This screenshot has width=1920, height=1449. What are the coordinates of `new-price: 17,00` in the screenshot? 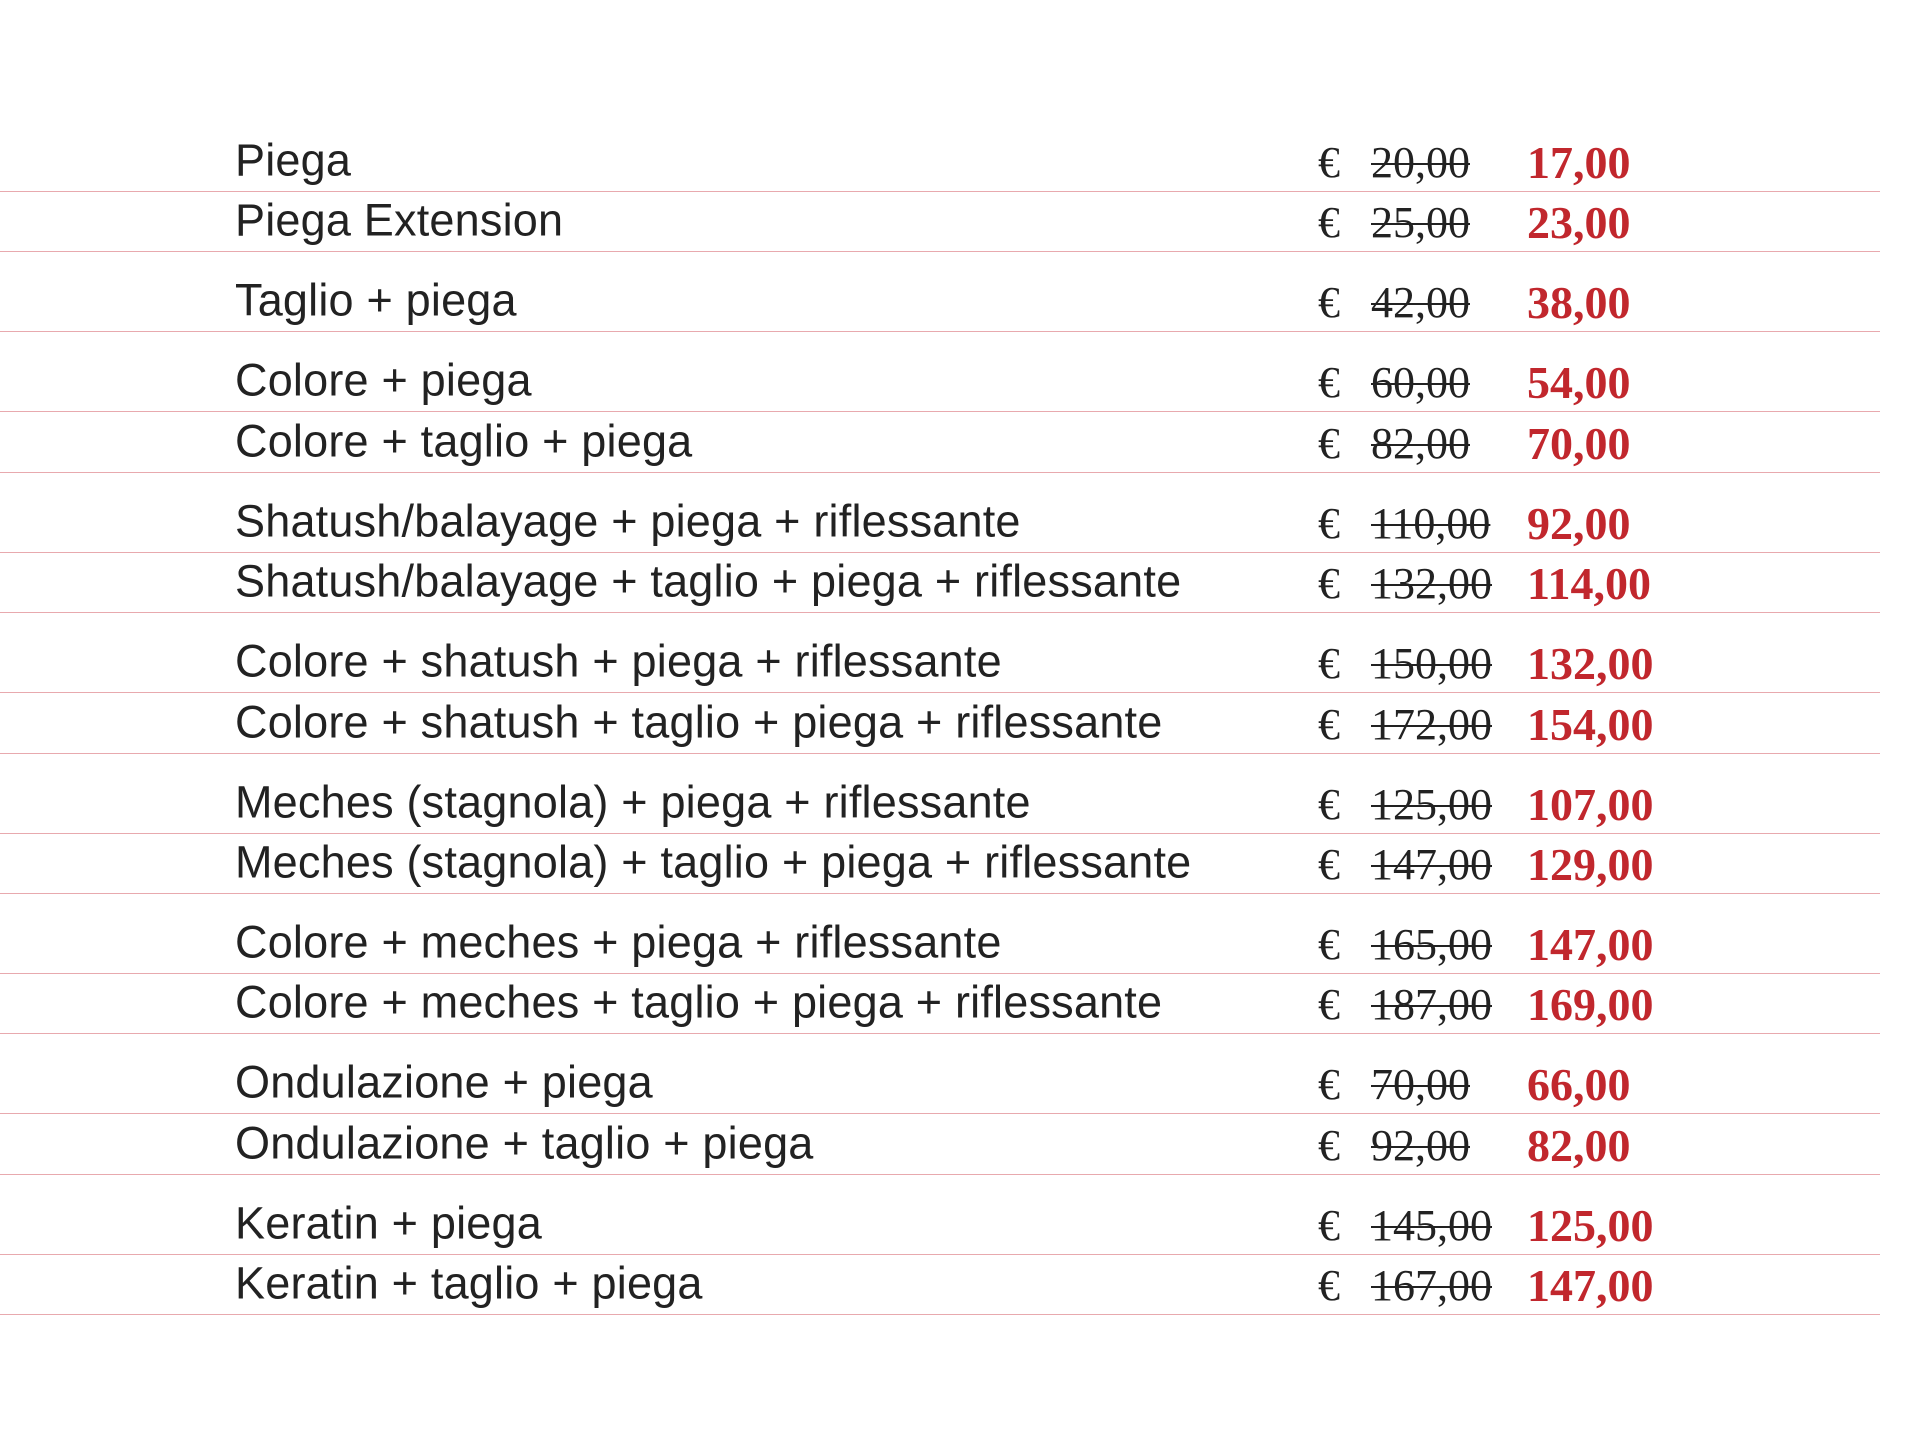 It's located at (1579, 162).